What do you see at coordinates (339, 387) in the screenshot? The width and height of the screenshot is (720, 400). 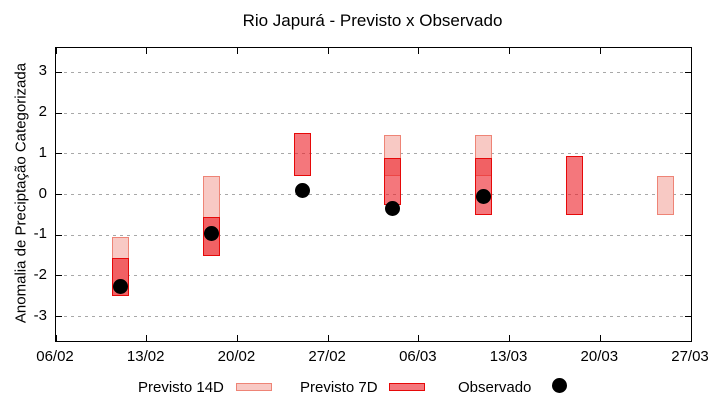 I see `legend-label-previsto-7d: Previsto 7D` at bounding box center [339, 387].